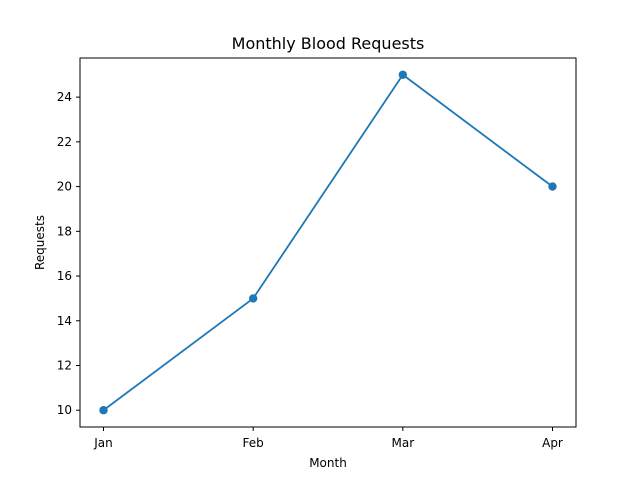 The image size is (640, 480). What do you see at coordinates (64, 366) in the screenshot?
I see `y-tick-label: 12` at bounding box center [64, 366].